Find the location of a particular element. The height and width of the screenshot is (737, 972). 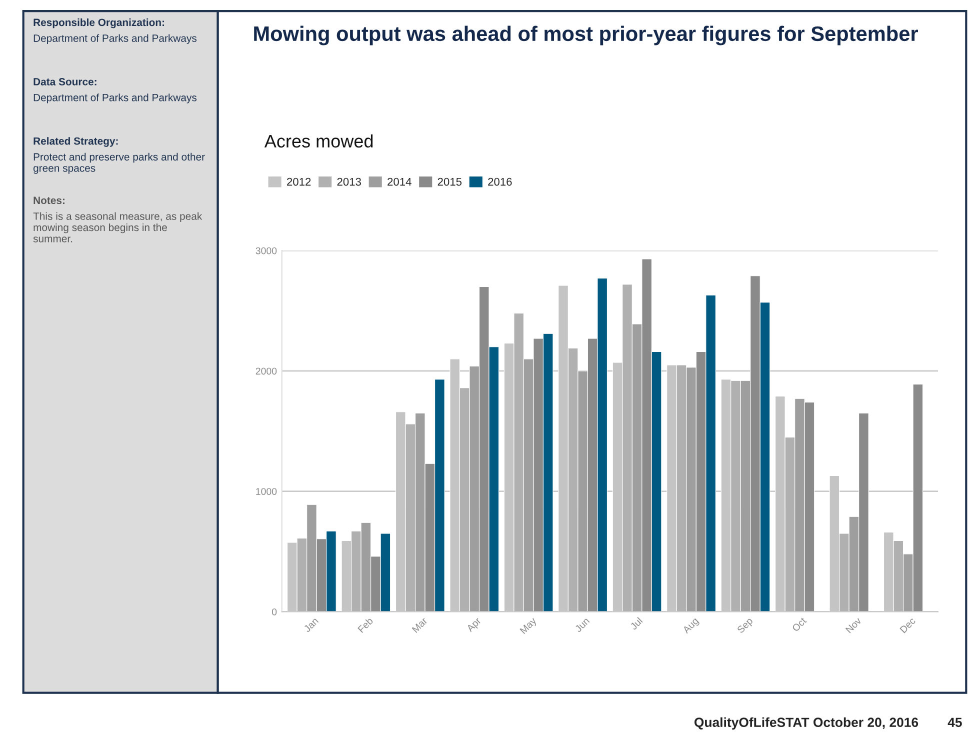

y-tick-label: 3000 is located at coordinates (266, 250).